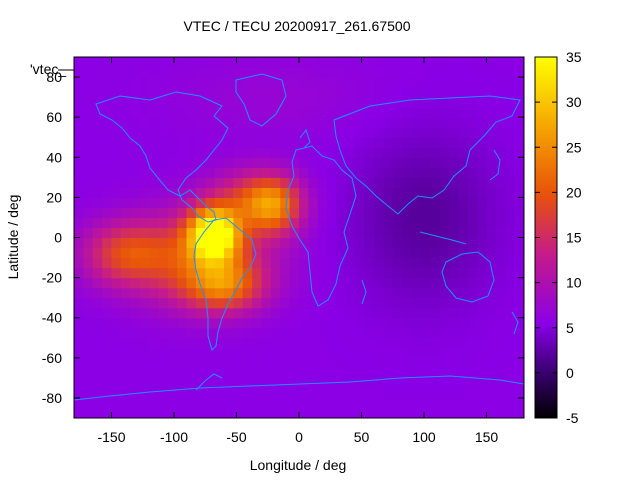  What do you see at coordinates (515, 323) in the screenshot?
I see `coastline-new-zealand` at bounding box center [515, 323].